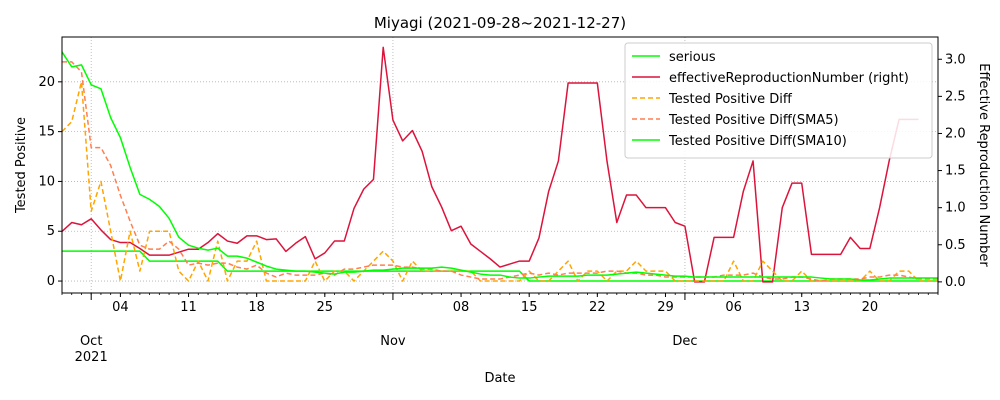 The image size is (1000, 400). I want to click on legend-label: Tested Positive Diff(SMA10), so click(757, 141).